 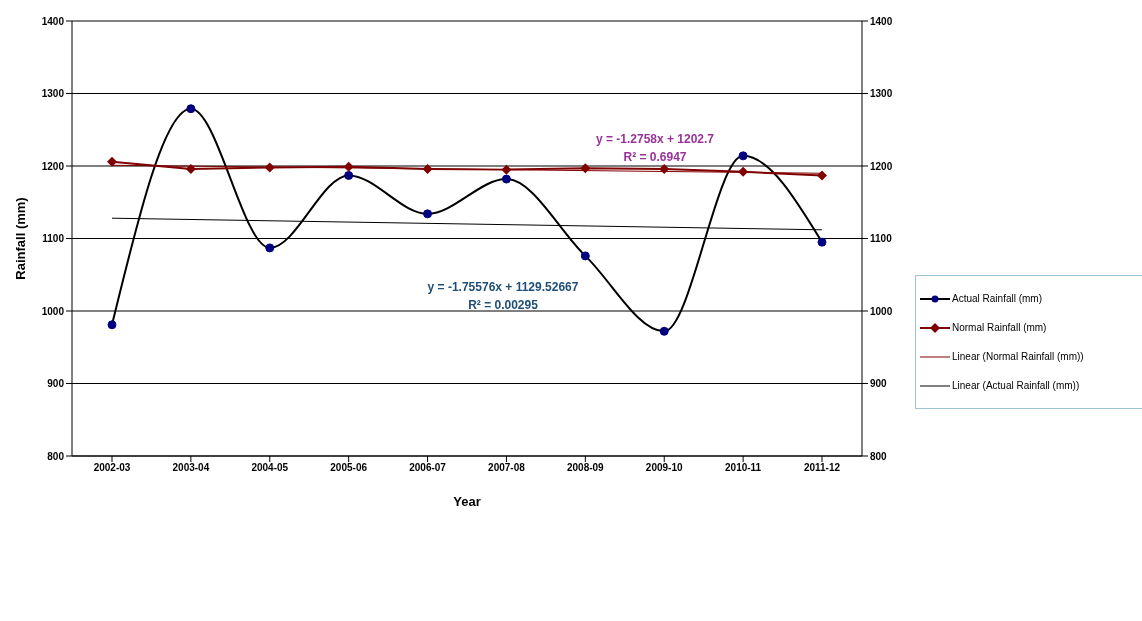 I want to click on y-tick-label: 900, so click(x=56, y=384).